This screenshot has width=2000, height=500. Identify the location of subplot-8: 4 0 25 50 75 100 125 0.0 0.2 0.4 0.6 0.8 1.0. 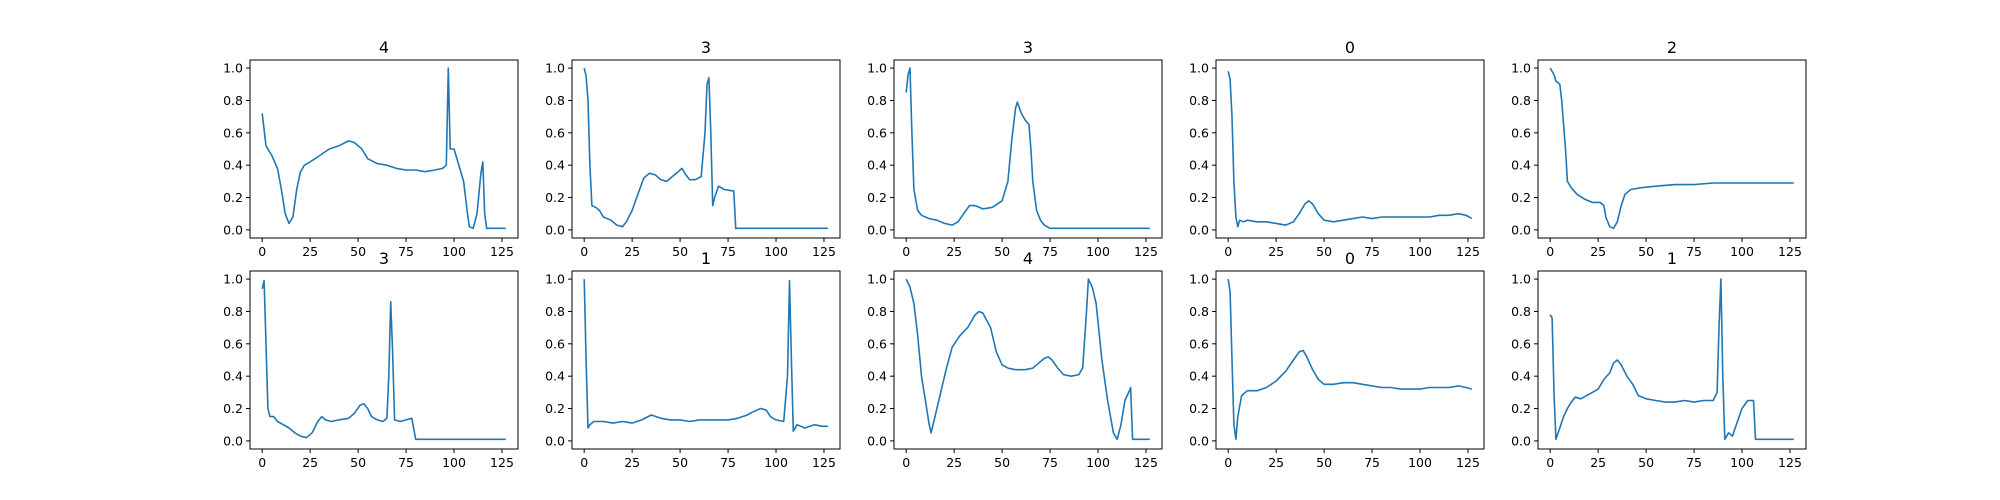
(1015, 359).